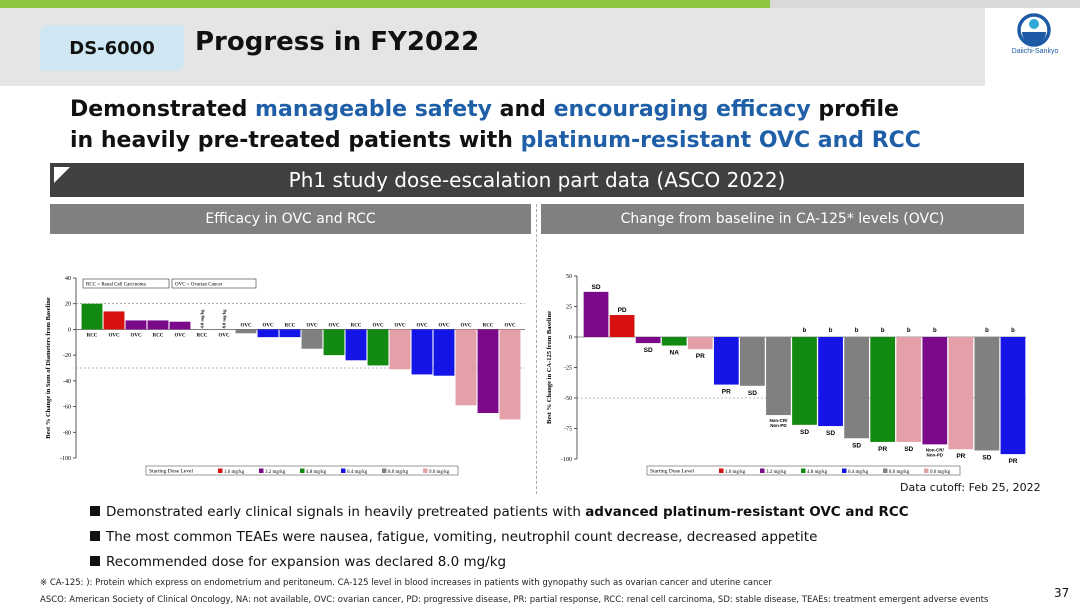  What do you see at coordinates (549, 367) in the screenshot?
I see `y-axis-label: Best % Change in CA-125 from Baseline` at bounding box center [549, 367].